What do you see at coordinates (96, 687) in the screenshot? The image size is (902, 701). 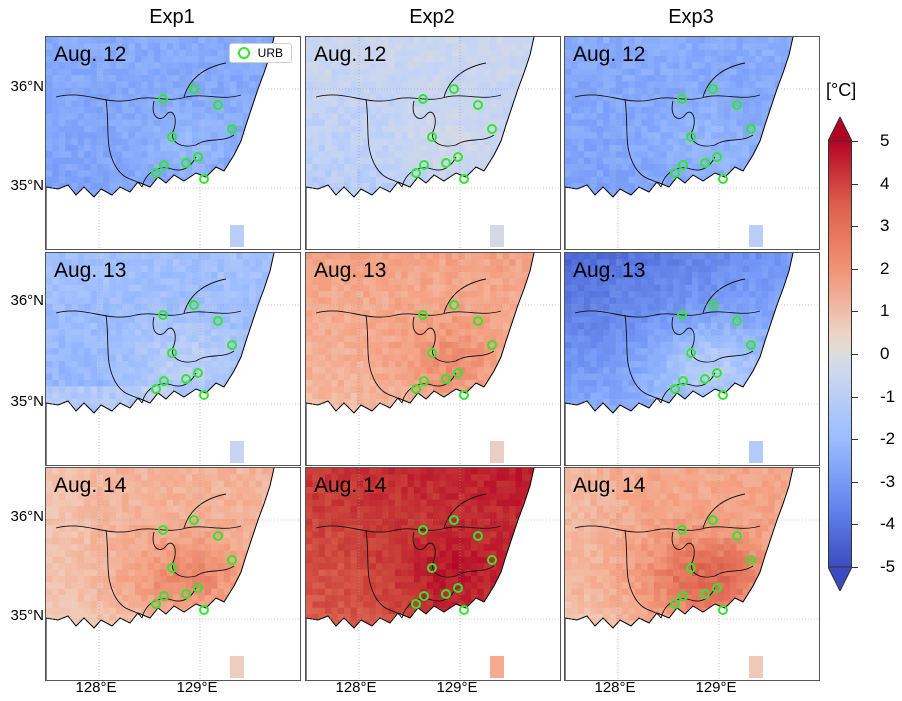 I see `lon-label-128e-col1: 128°E` at bounding box center [96, 687].